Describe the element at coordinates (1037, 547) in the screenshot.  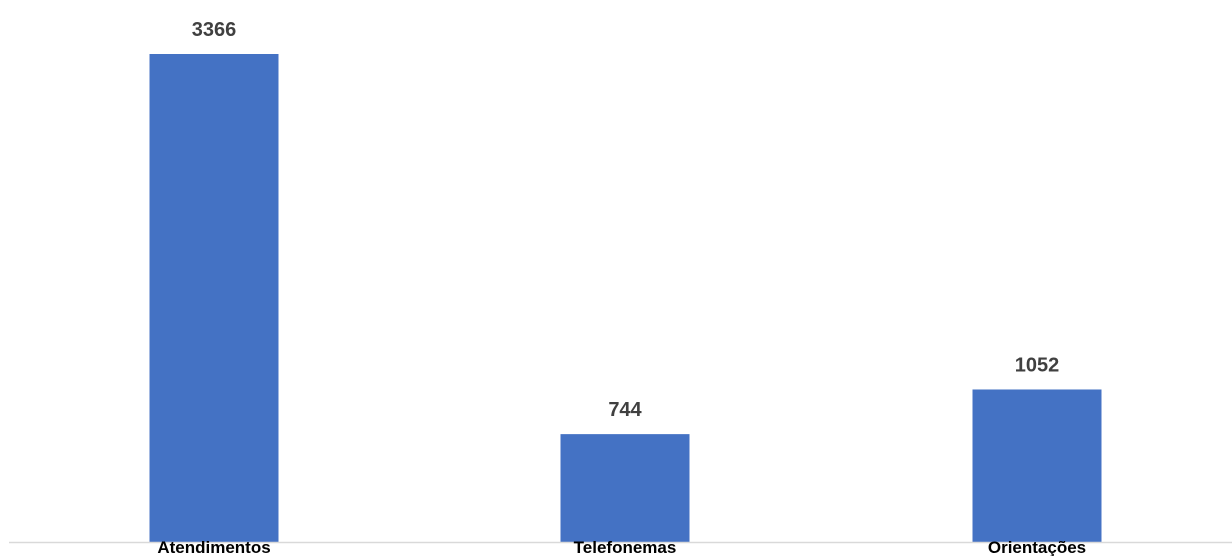
I see `category-label-orientacoes: Orientações` at that location.